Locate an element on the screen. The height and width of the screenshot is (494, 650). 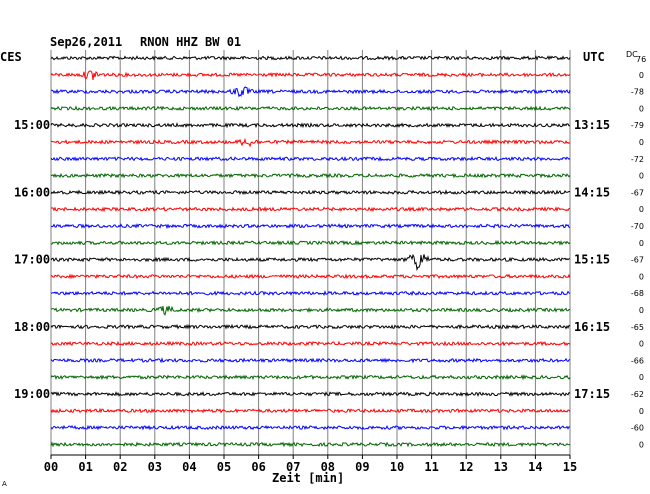
left-time-label: 17:00 is located at coordinates (32, 260).